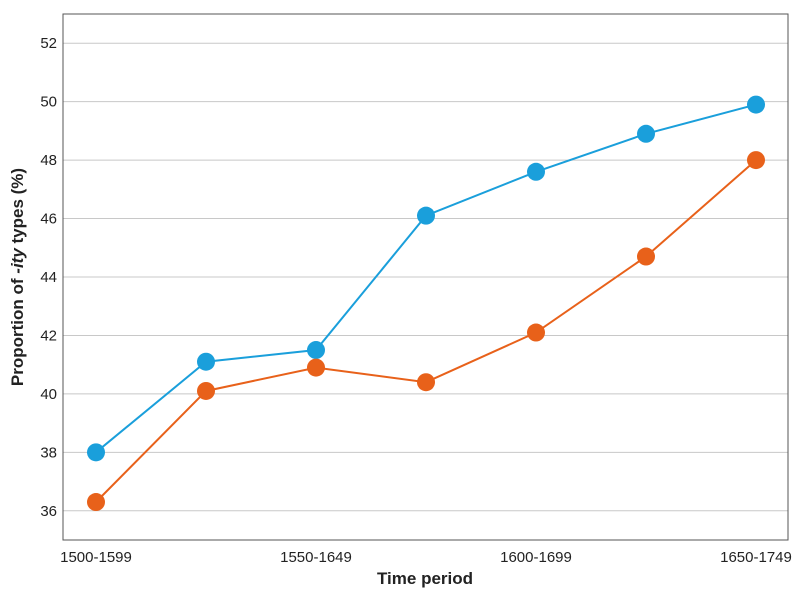 The width and height of the screenshot is (797, 590). I want to click on x-axis-ticks: 1500-1599 1550-1649 1600-1699 1650-1749, so click(426, 557).